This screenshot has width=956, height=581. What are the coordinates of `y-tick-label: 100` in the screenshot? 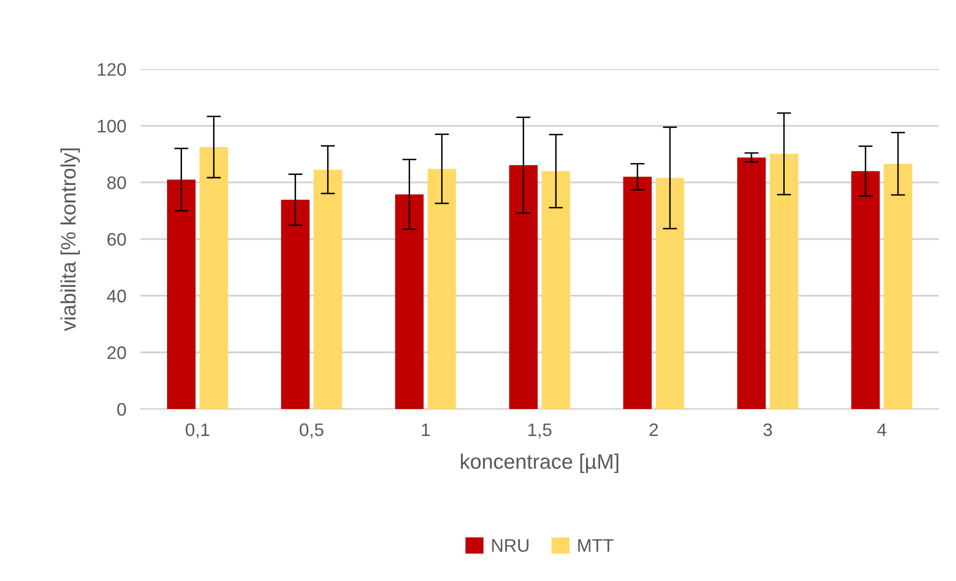 It's located at (112, 126).